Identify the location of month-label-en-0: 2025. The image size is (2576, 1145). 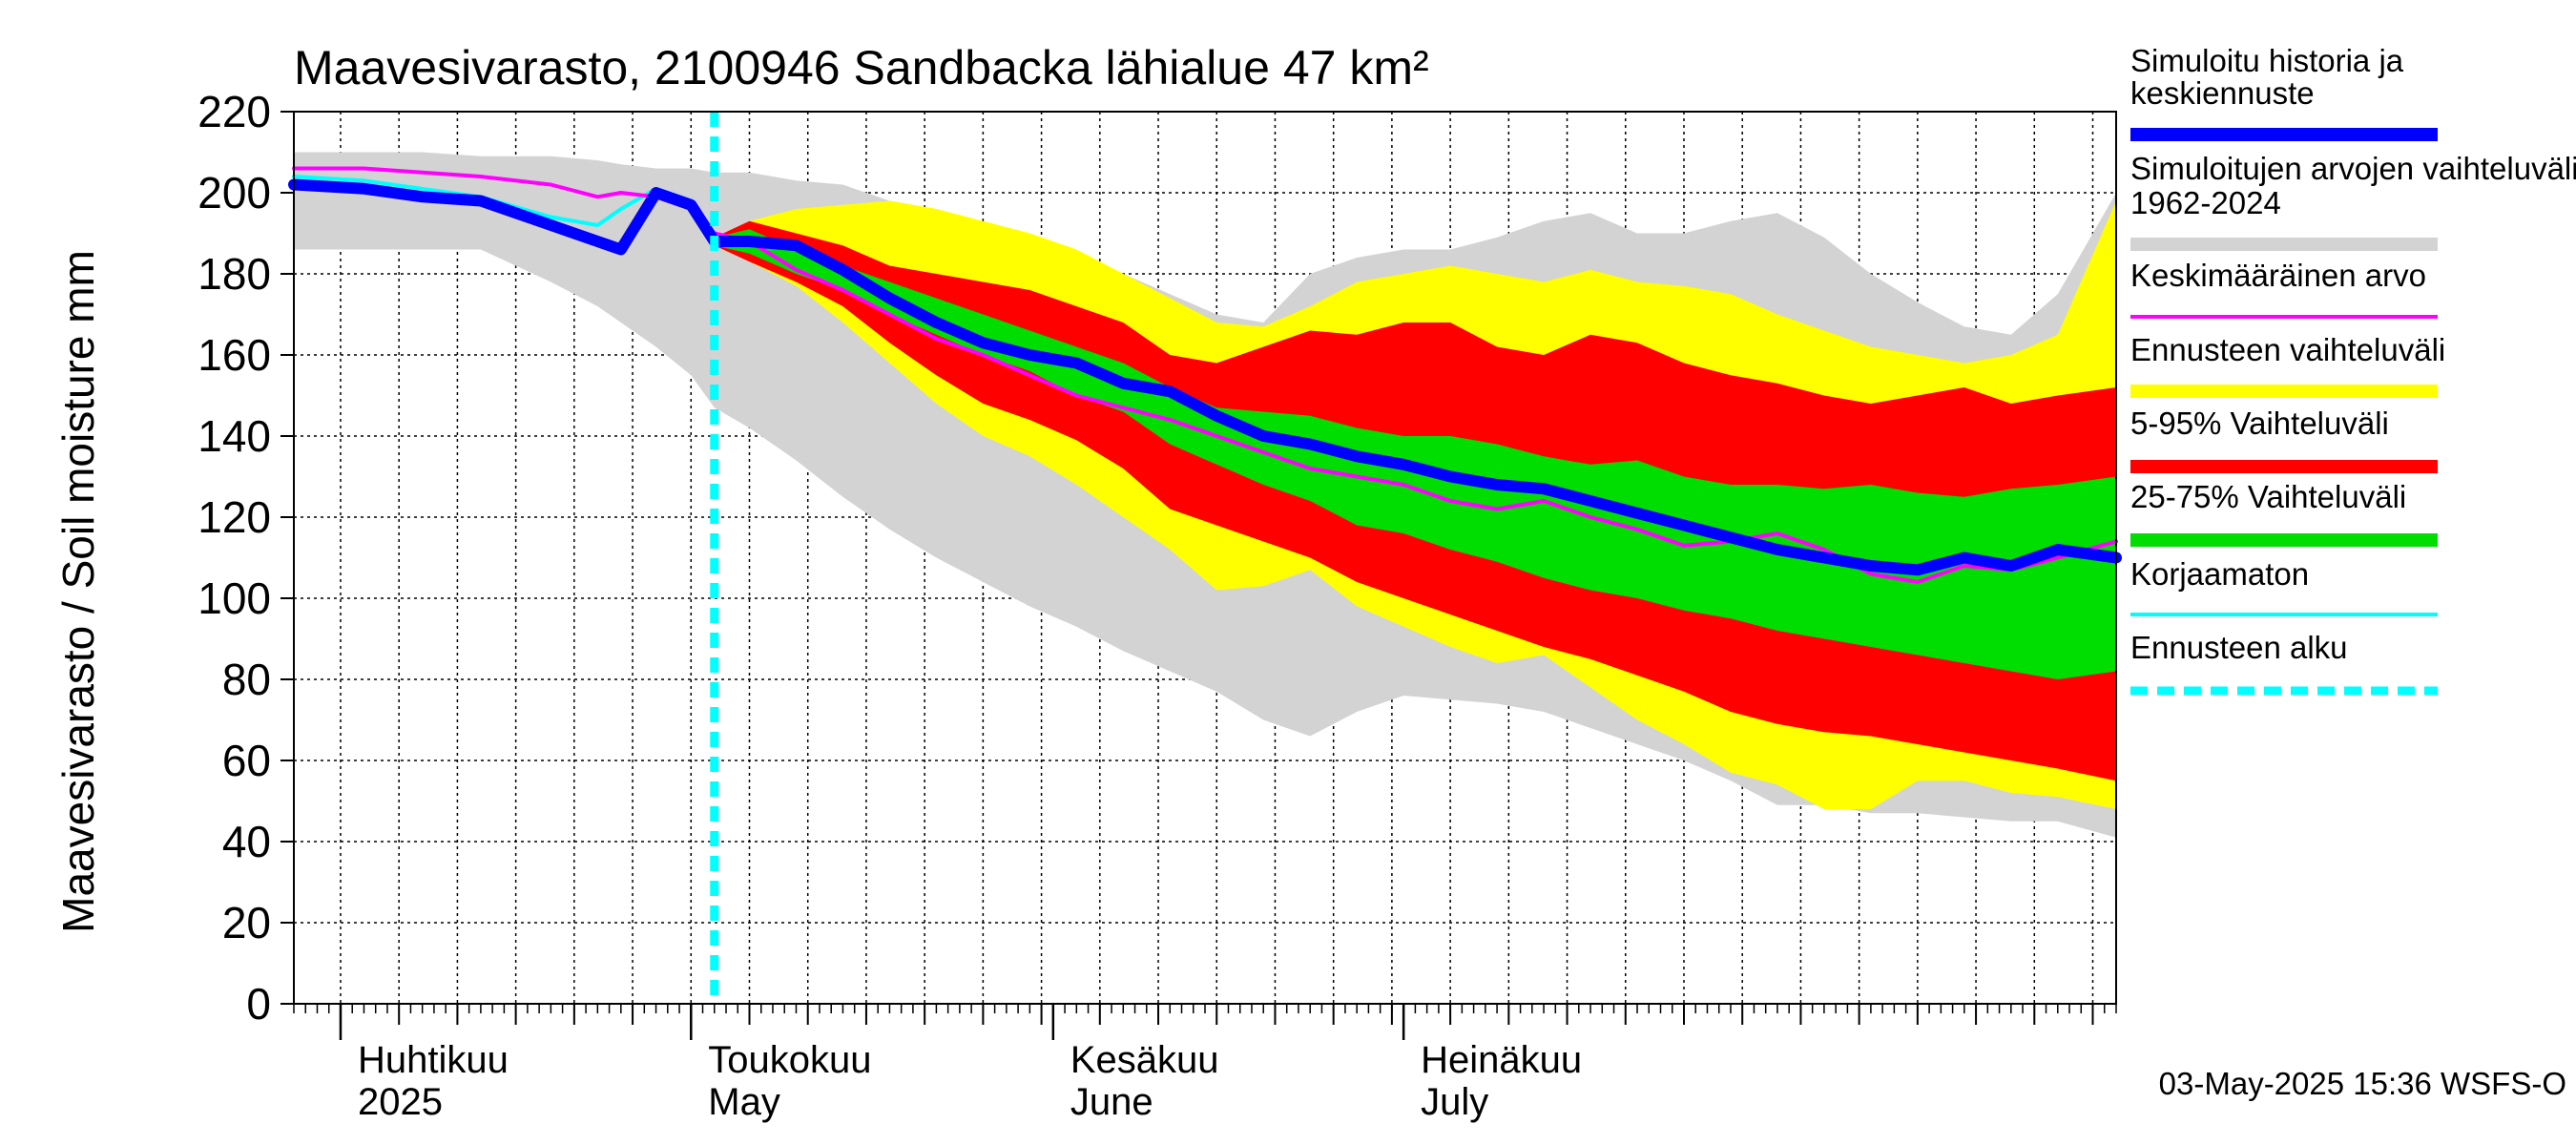
(400, 1102).